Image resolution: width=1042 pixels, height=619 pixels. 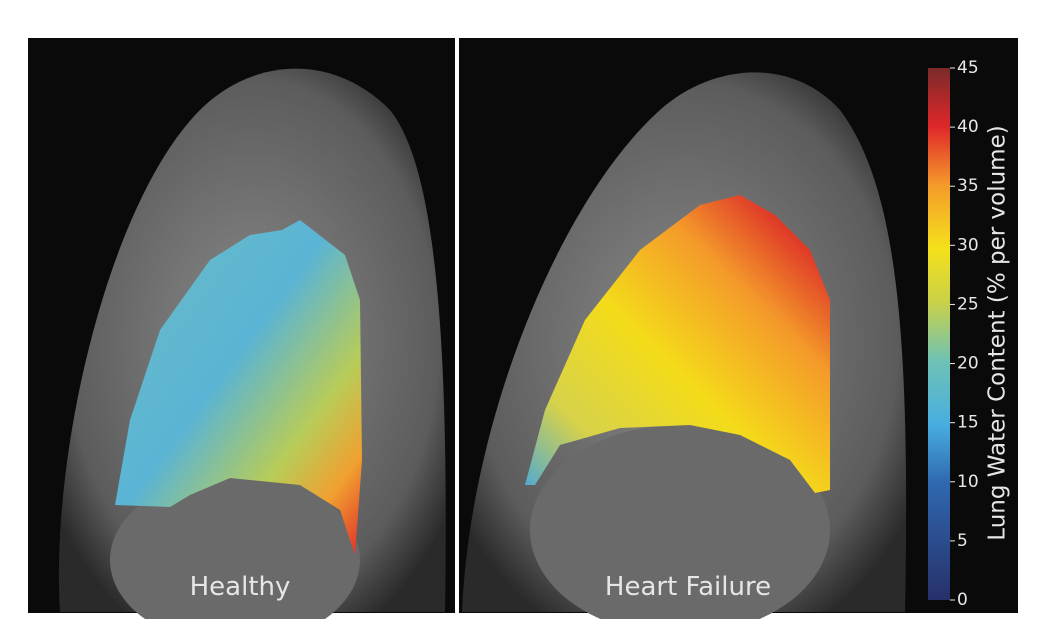 What do you see at coordinates (680, 522) in the screenshot?
I see `heart-heart-failure` at bounding box center [680, 522].